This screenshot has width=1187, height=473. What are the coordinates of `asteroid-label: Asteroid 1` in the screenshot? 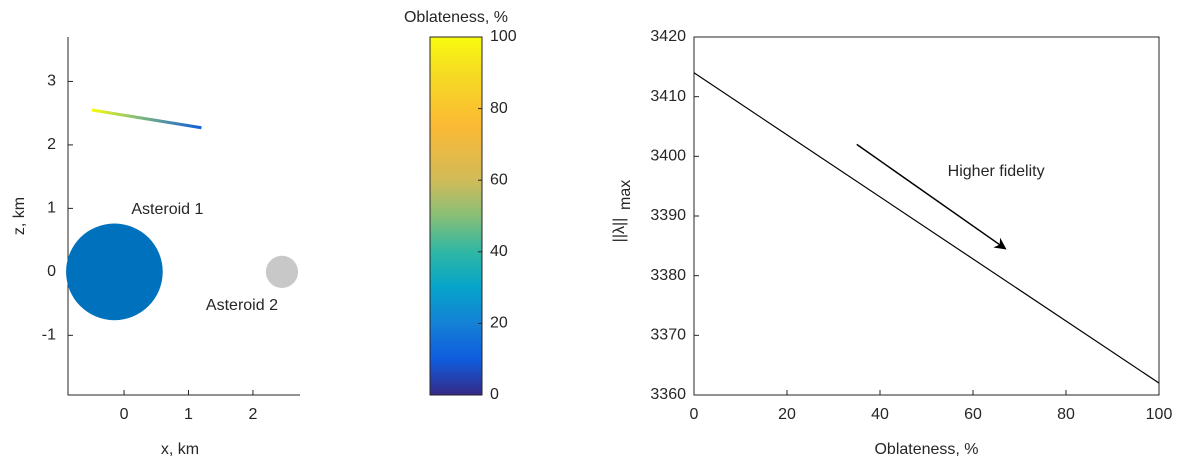 It's located at (167, 209).